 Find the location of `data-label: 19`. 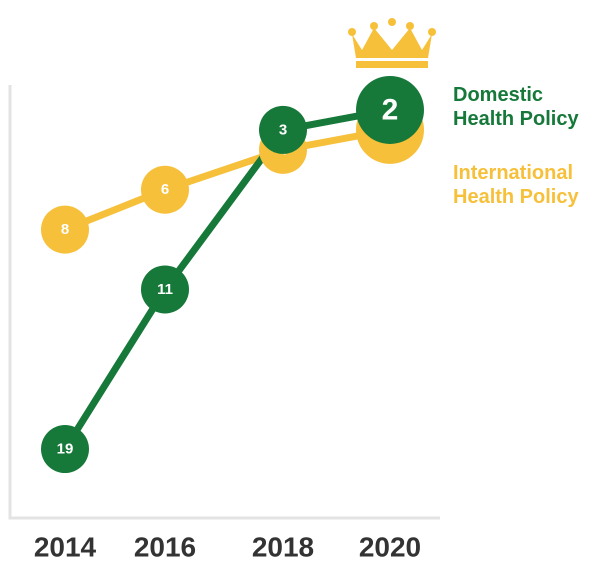

data-label: 19 is located at coordinates (65, 449).